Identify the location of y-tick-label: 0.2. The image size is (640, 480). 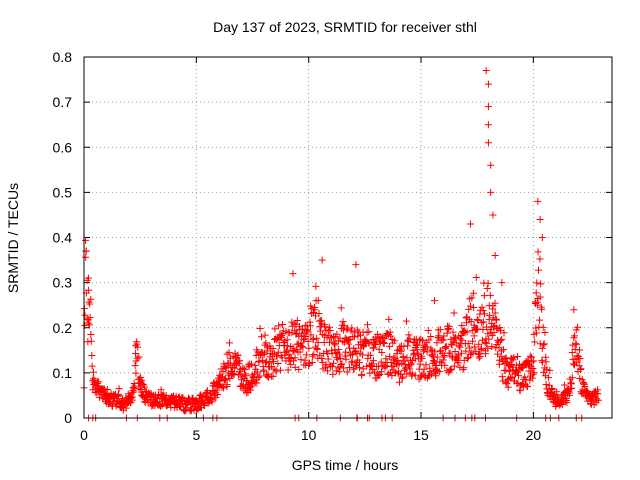
(63, 328).